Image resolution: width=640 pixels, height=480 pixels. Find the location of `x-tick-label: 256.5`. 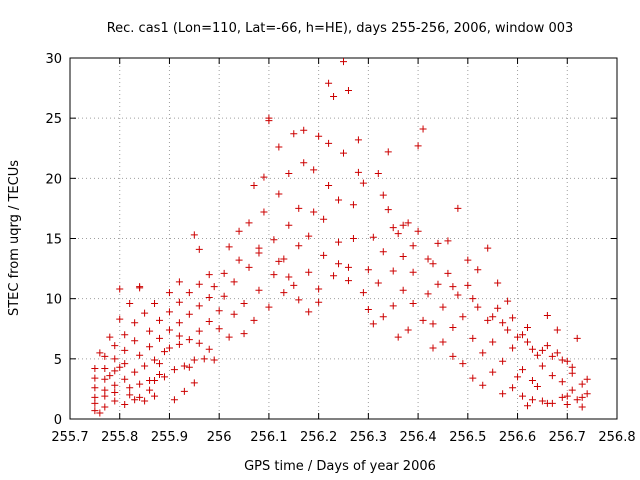

x-tick-label: 256.5 is located at coordinates (467, 437).